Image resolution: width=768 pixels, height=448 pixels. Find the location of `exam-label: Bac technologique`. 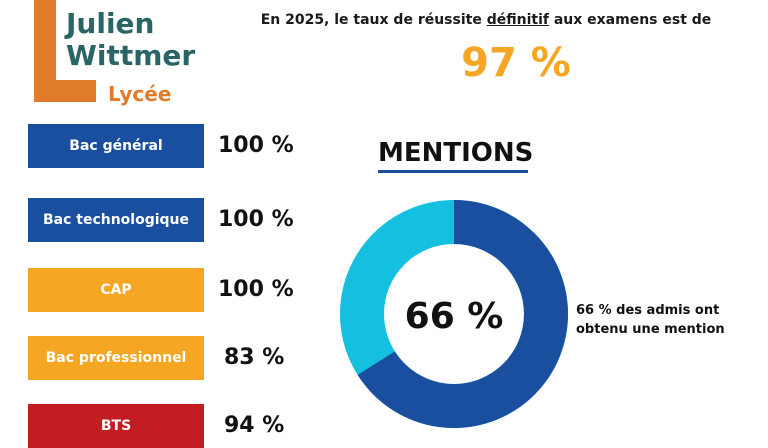

exam-label: Bac technologique is located at coordinates (116, 220).